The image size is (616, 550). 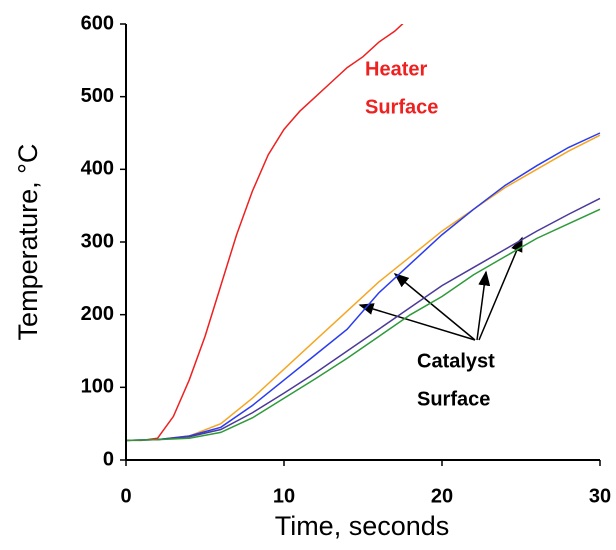 I want to click on x-tick-label: 10, so click(x=284, y=496).